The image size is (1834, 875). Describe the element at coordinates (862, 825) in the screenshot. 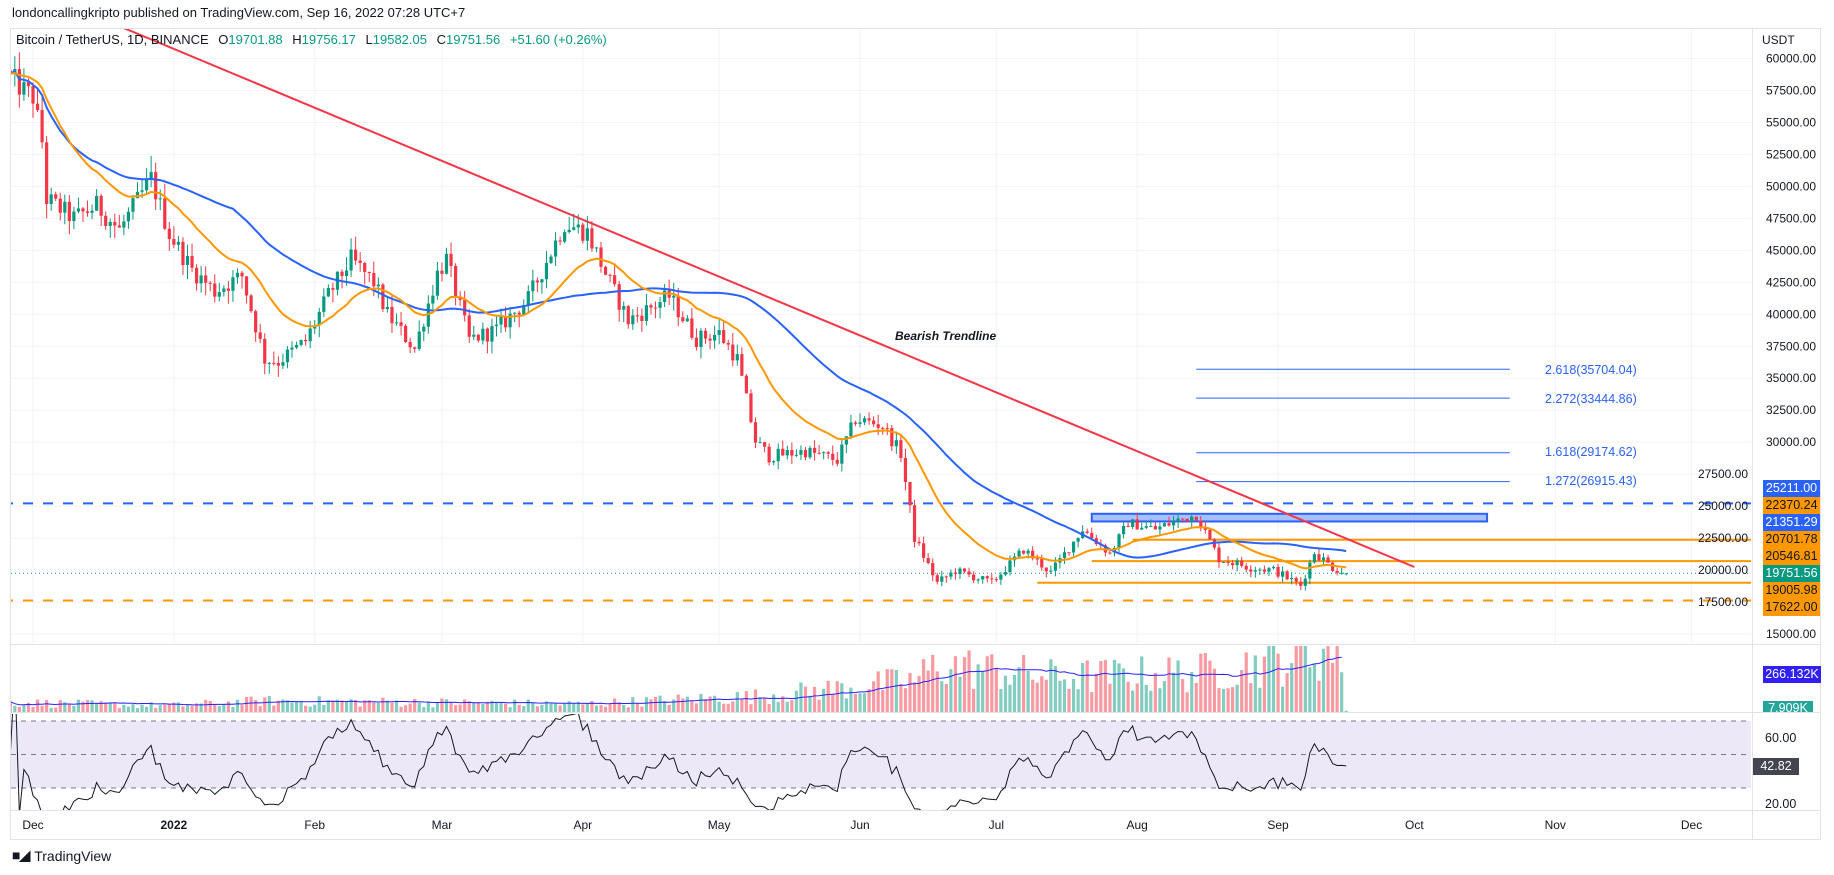

I see `time-axis: Dec 2022 Feb Mar Apr May Jun Jul Aug Sep Oct Nov Dec` at that location.